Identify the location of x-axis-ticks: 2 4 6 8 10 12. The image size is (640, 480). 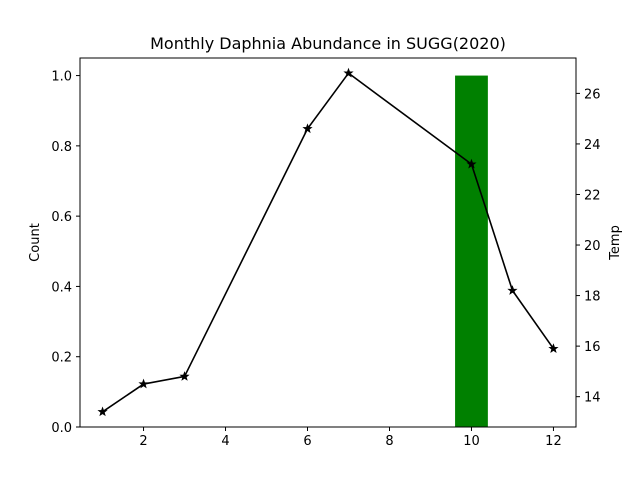
(350, 438).